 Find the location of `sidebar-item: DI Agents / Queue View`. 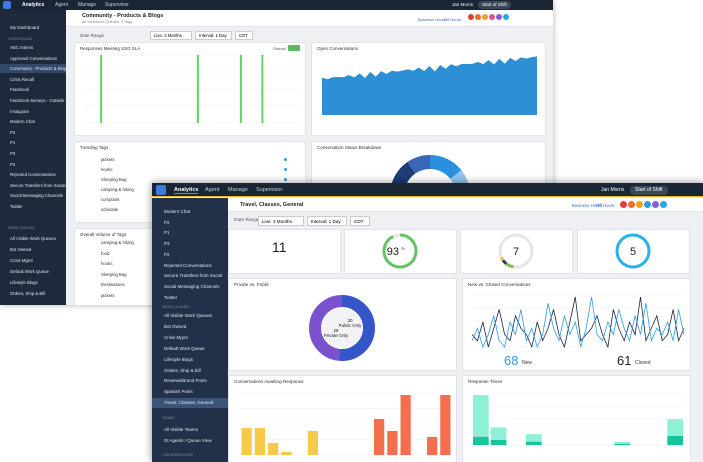

sidebar-item: DI Agents / Queue View is located at coordinates (188, 440).